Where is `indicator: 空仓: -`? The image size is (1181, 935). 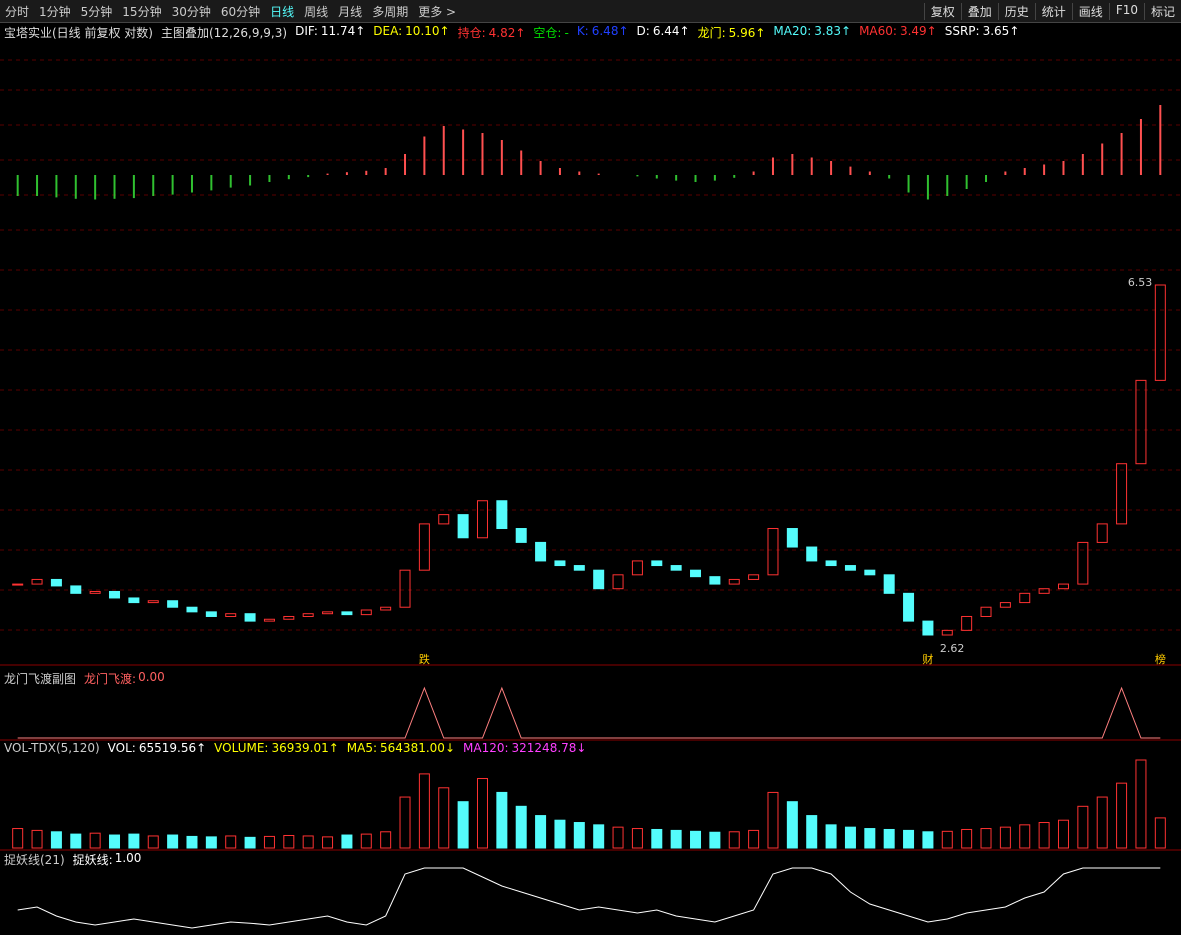 indicator: 空仓: - is located at coordinates (550, 32).